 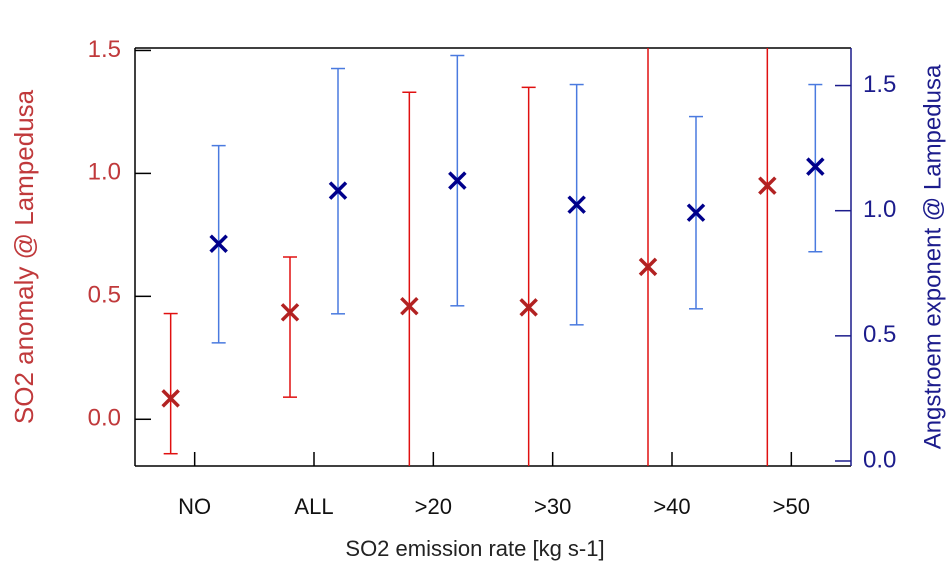 What do you see at coordinates (552, 506) in the screenshot?
I see `x-tick-label: >30` at bounding box center [552, 506].